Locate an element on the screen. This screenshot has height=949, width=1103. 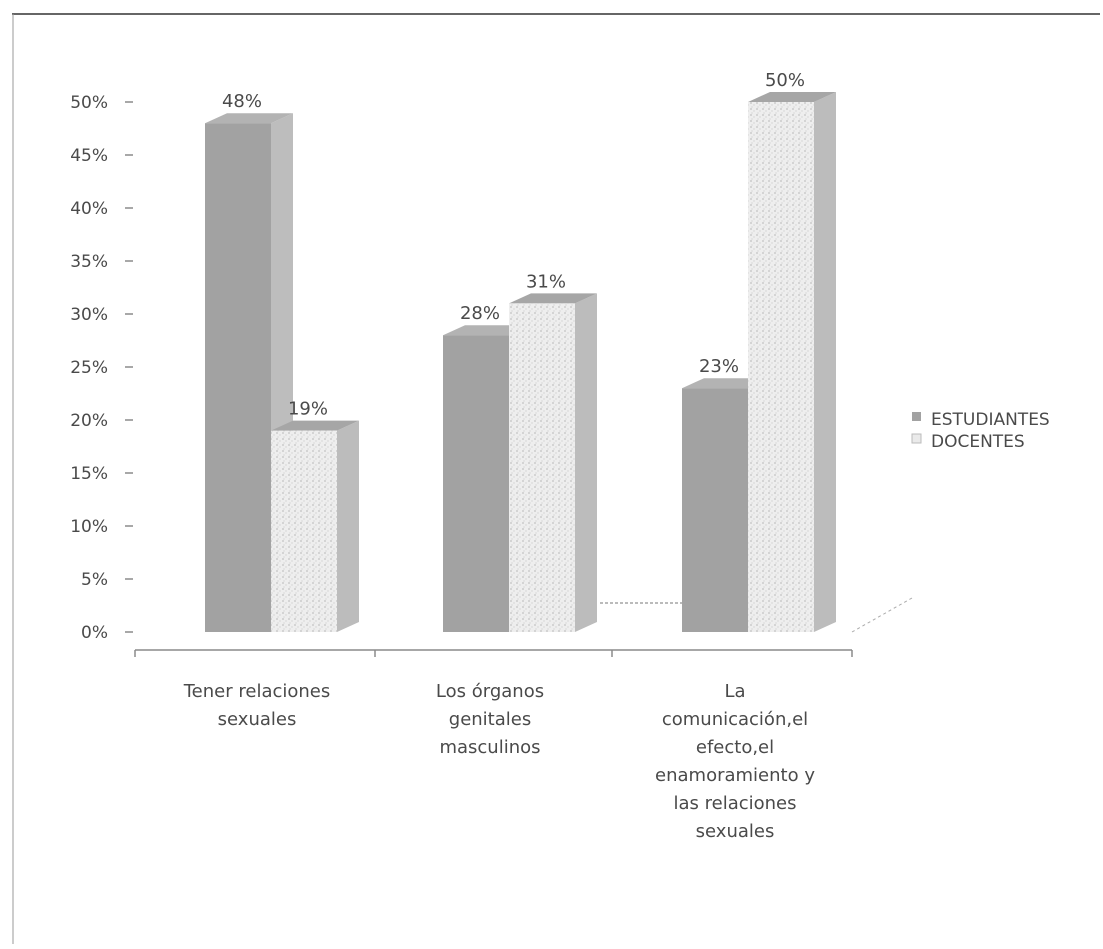
y-tick-label: 0% is located at coordinates (94, 633).